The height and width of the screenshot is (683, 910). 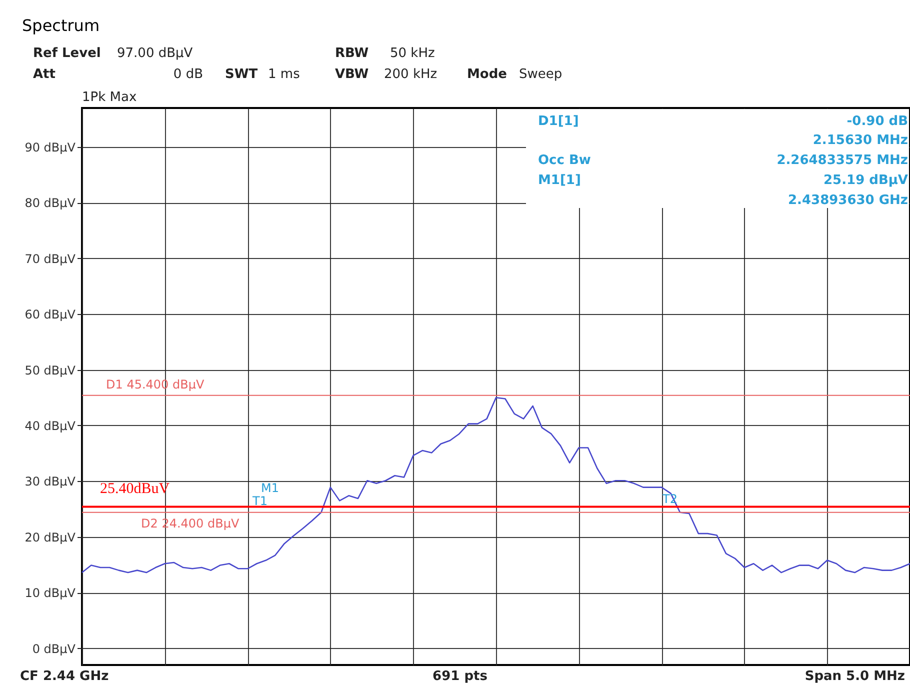 What do you see at coordinates (860, 140) in the screenshot?
I see `annotation: 2.15630 MHz` at bounding box center [860, 140].